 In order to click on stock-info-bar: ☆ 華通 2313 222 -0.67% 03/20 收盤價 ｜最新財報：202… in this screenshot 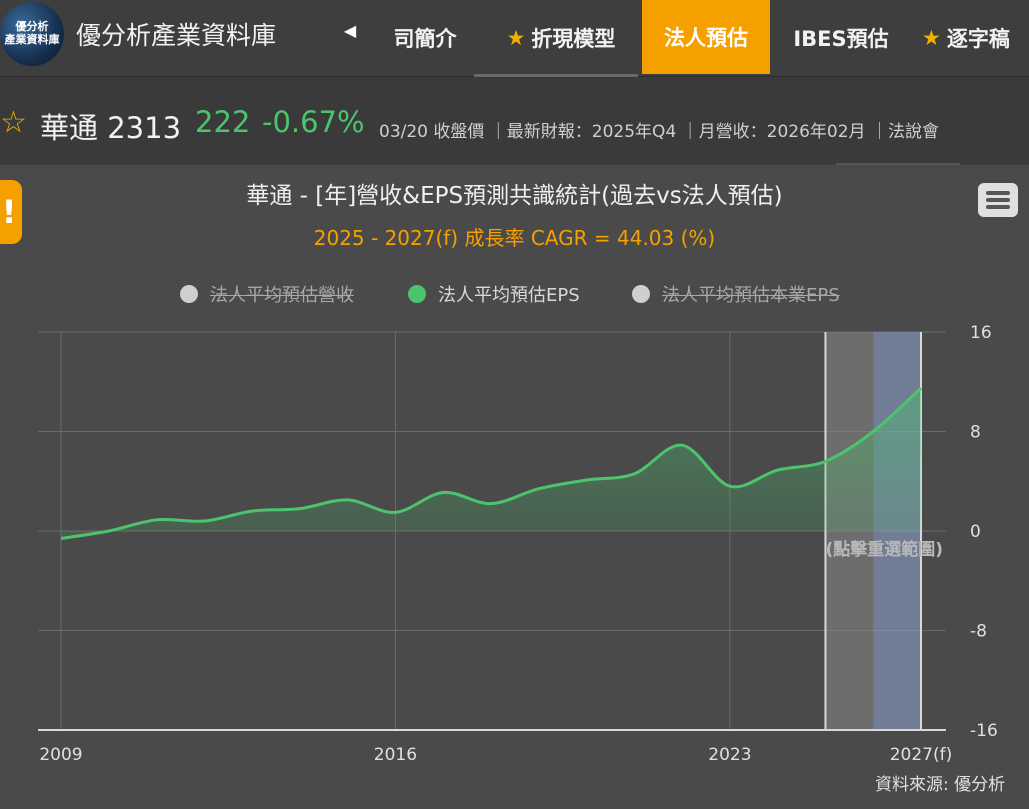, I will do `click(514, 121)`.